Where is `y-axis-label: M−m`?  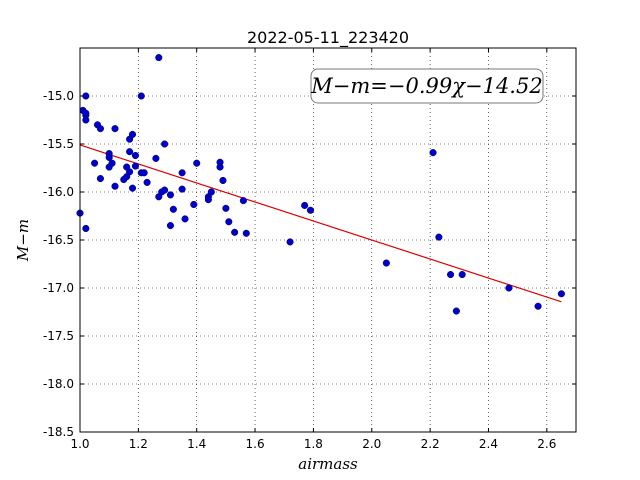 y-axis-label: M−m is located at coordinates (23, 240).